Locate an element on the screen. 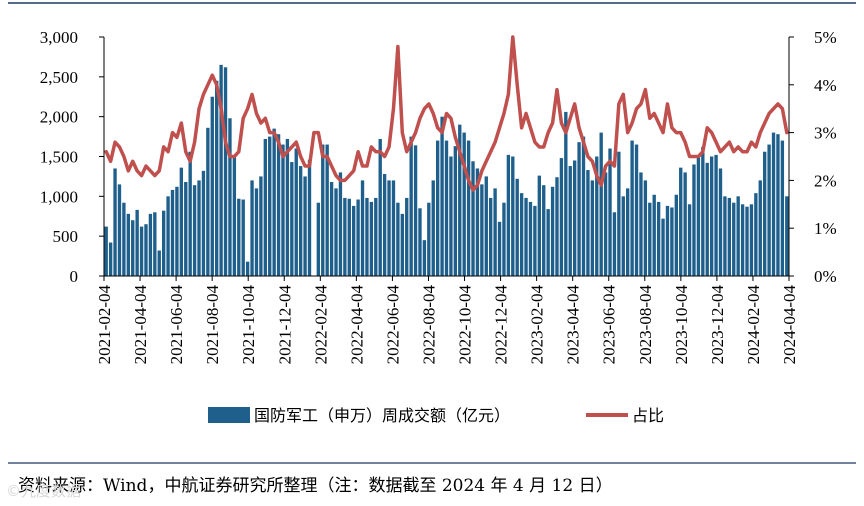 The image size is (864, 506). y-tick-label-left: 0 is located at coordinates (74, 276).